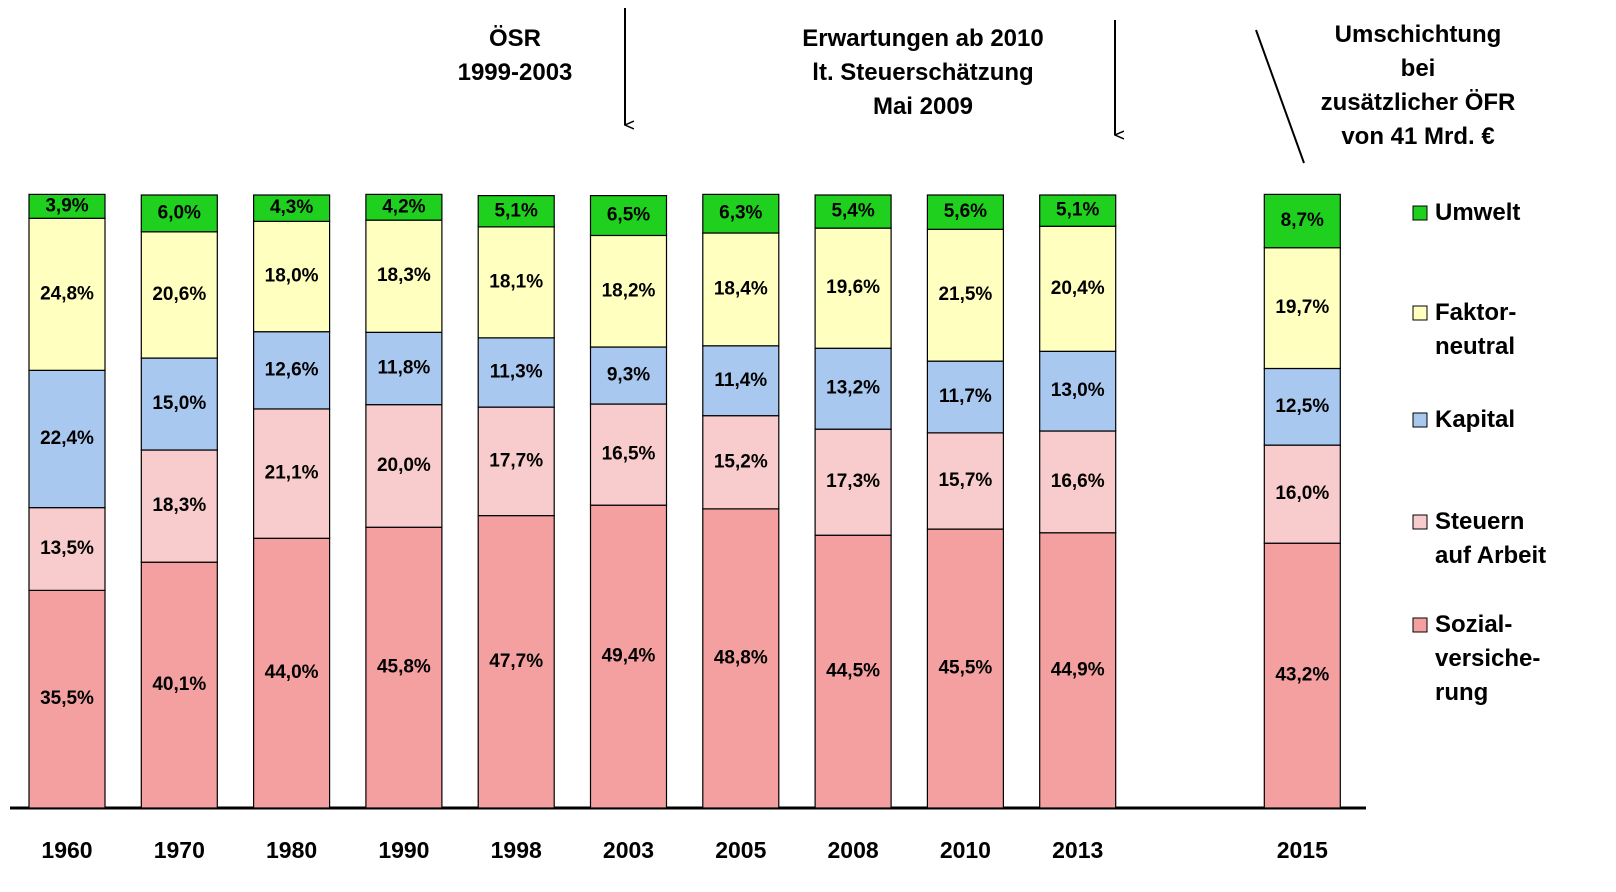 Image resolution: width=1616 pixels, height=892 pixels. I want to click on arrow, so click(1280, 96).